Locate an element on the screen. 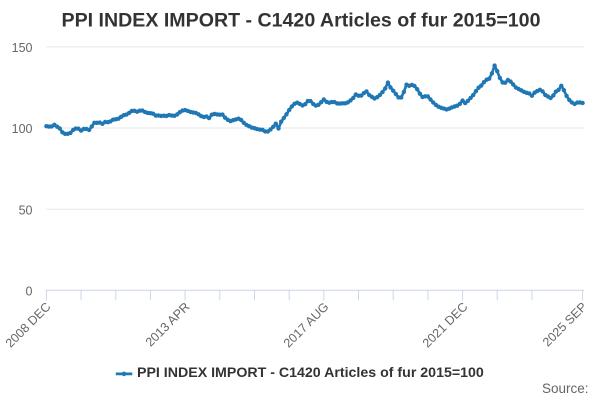  svg-text: 100 is located at coordinates (22, 129).